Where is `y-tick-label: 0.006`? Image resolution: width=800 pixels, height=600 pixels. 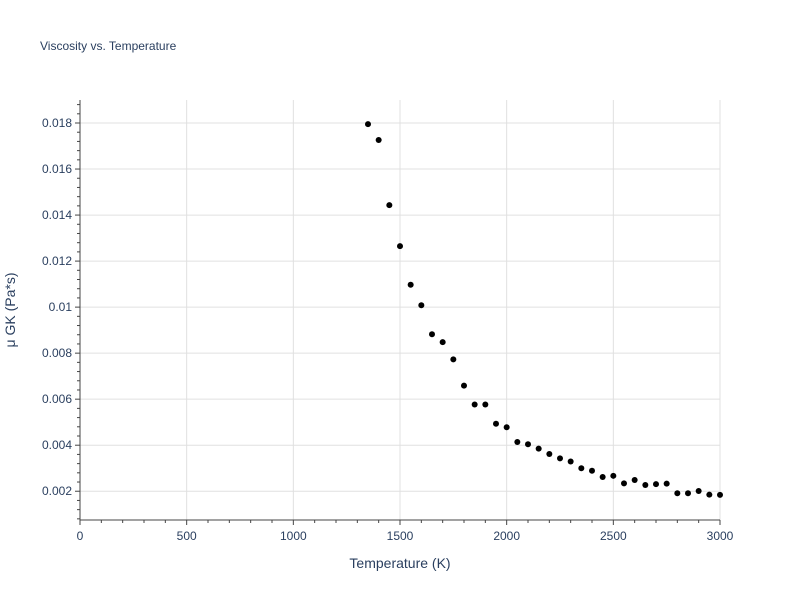 y-tick-label: 0.006 is located at coordinates (57, 399).